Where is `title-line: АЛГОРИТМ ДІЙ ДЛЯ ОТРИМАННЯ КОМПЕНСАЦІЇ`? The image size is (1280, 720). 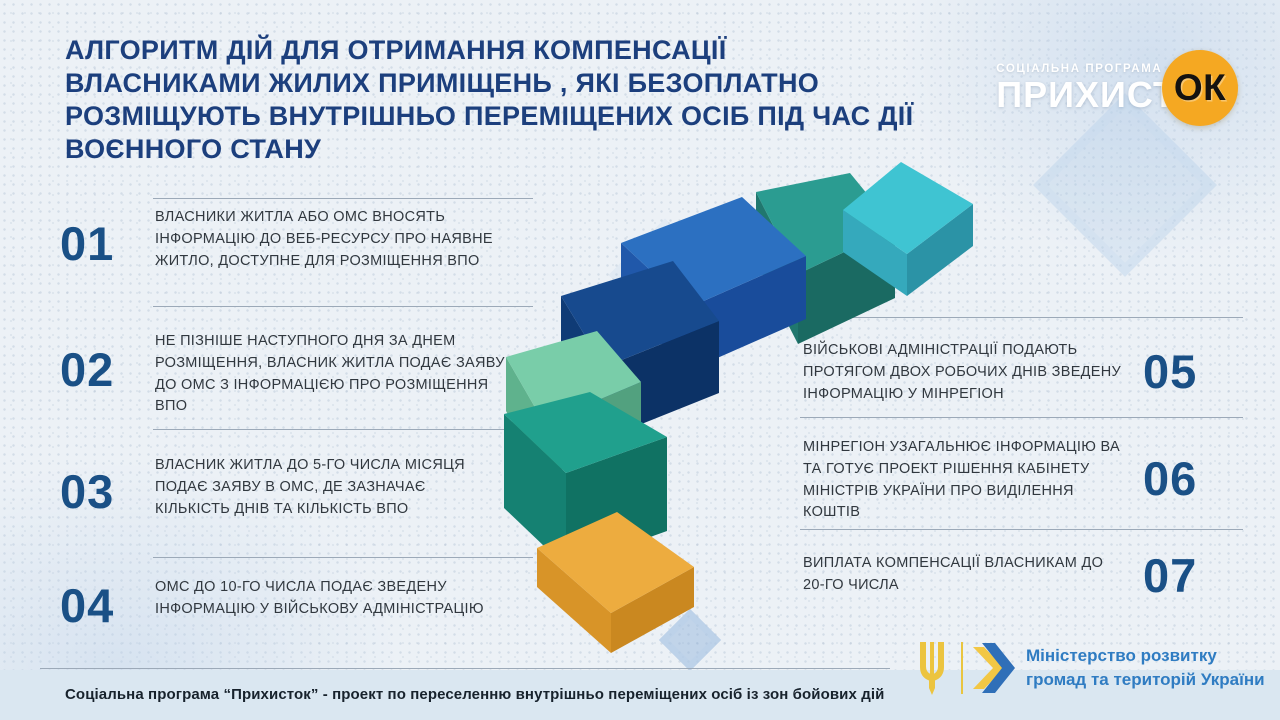 title-line: АЛГОРИТМ ДІЙ ДЛЯ ОТРИМАННЯ КОМПЕНСАЦІЇ is located at coordinates (396, 50).